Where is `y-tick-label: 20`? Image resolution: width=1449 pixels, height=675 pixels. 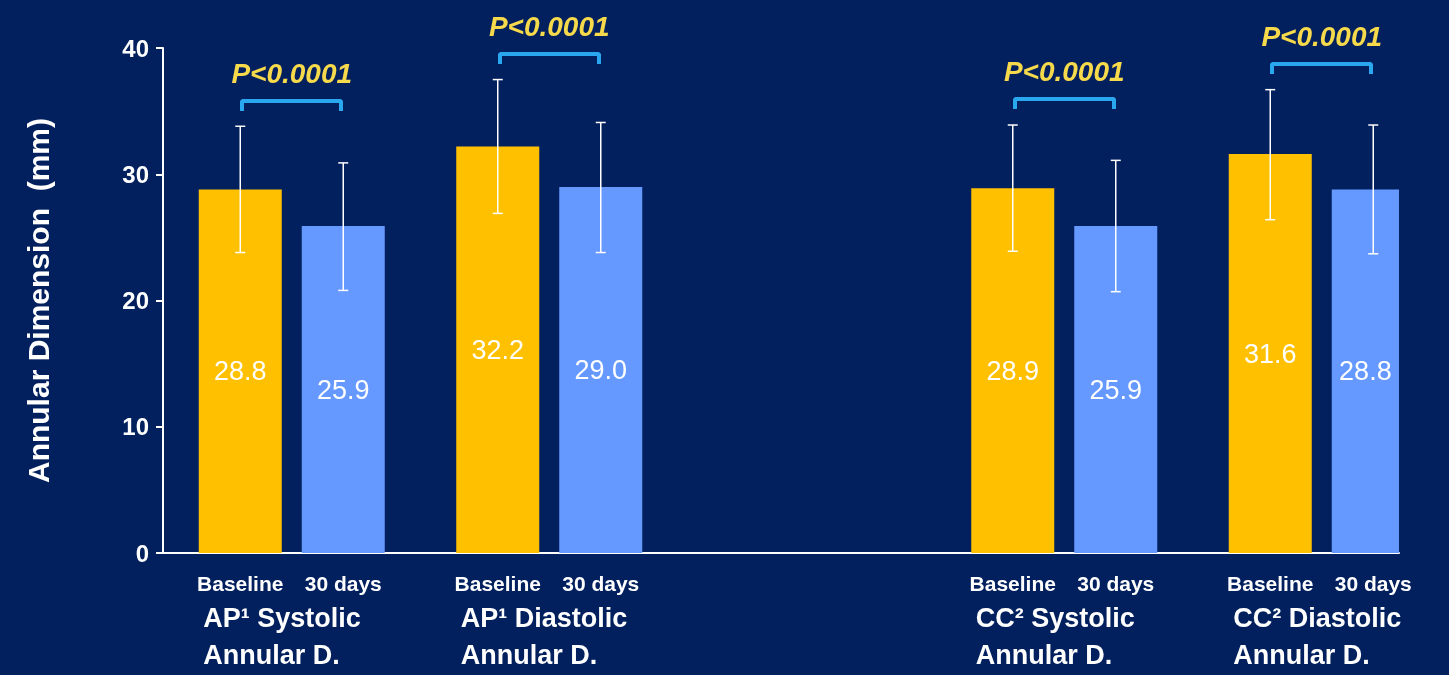 y-tick-label: 20 is located at coordinates (135, 300).